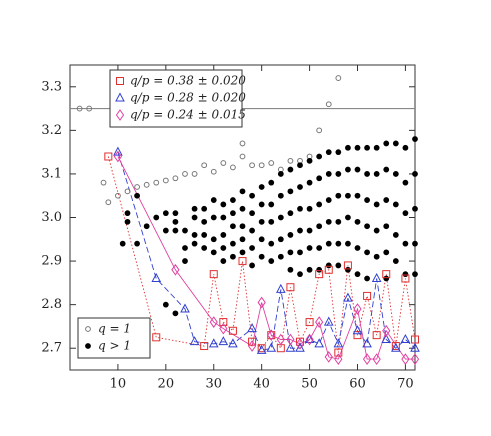  I want to click on x-tick-label: 10, so click(118, 384).